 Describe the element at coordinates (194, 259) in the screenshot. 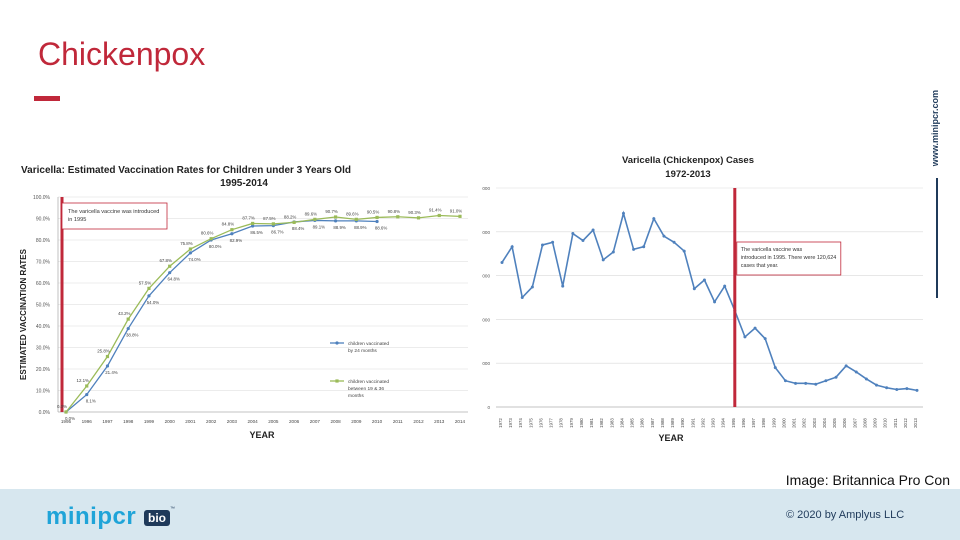

I see `data-label: 74.0%` at that location.